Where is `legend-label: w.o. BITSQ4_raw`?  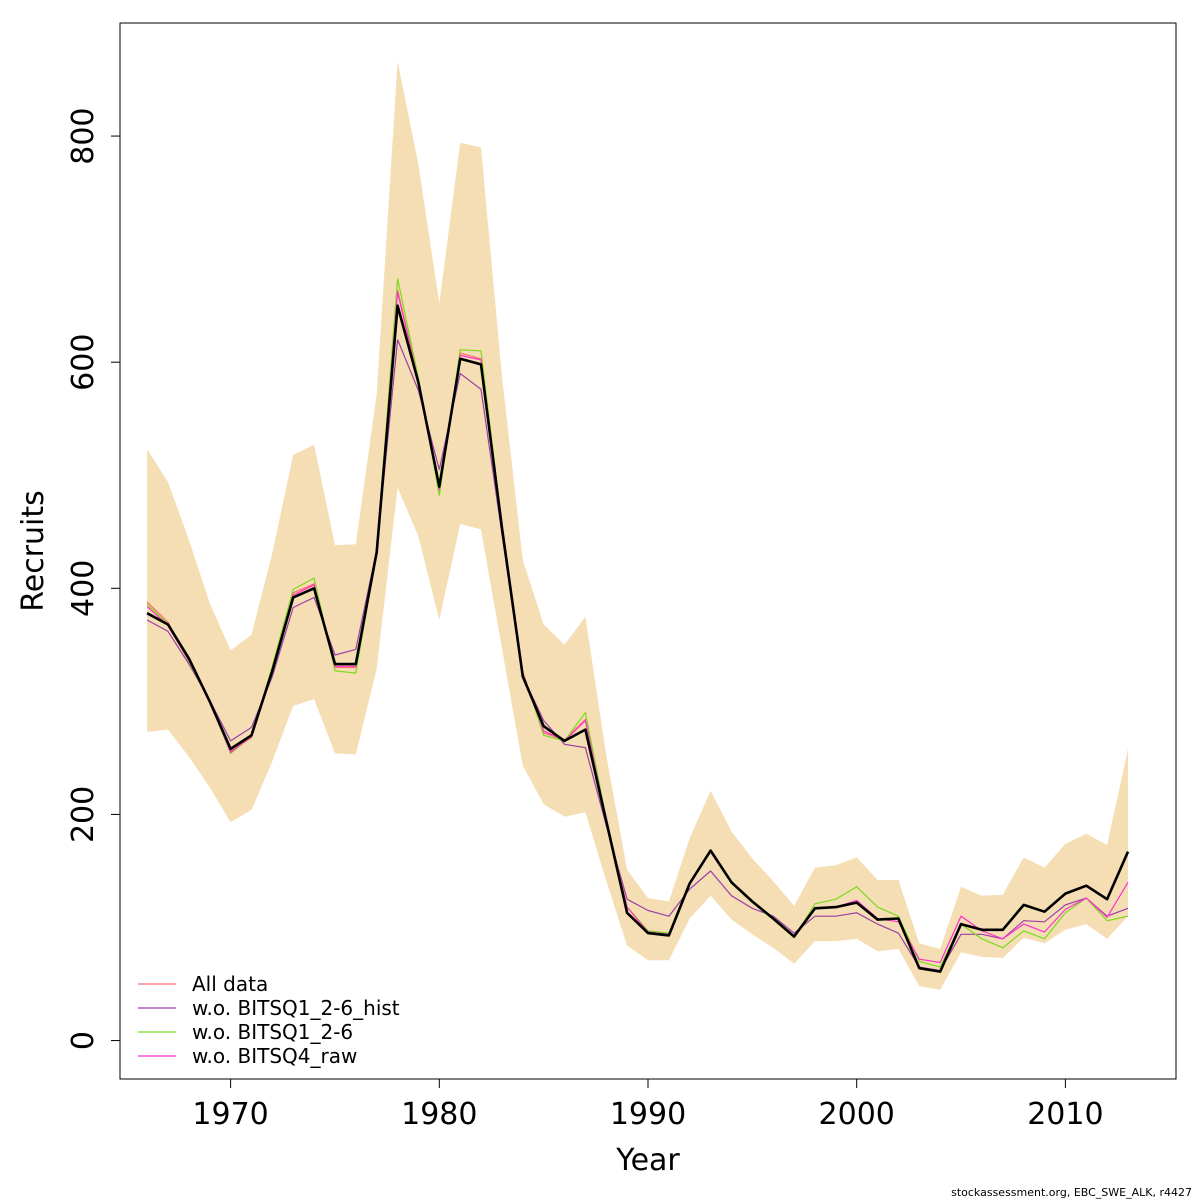
legend-label: w.o. BITSQ4_raw is located at coordinates (274, 1056).